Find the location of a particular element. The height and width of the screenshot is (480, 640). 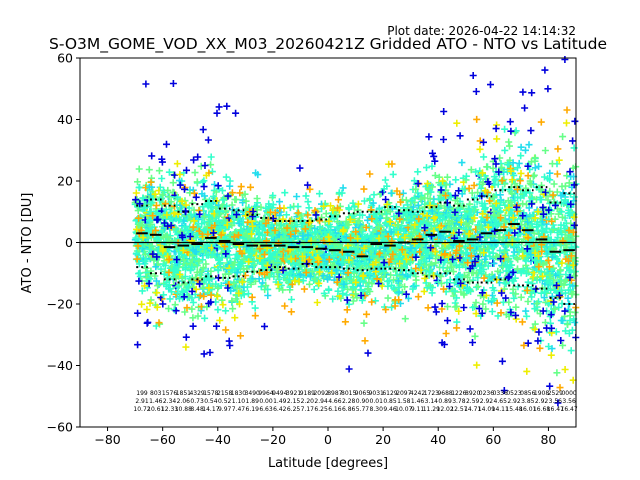

bin-stat-label: 0.54 is located at coordinates (211, 401).